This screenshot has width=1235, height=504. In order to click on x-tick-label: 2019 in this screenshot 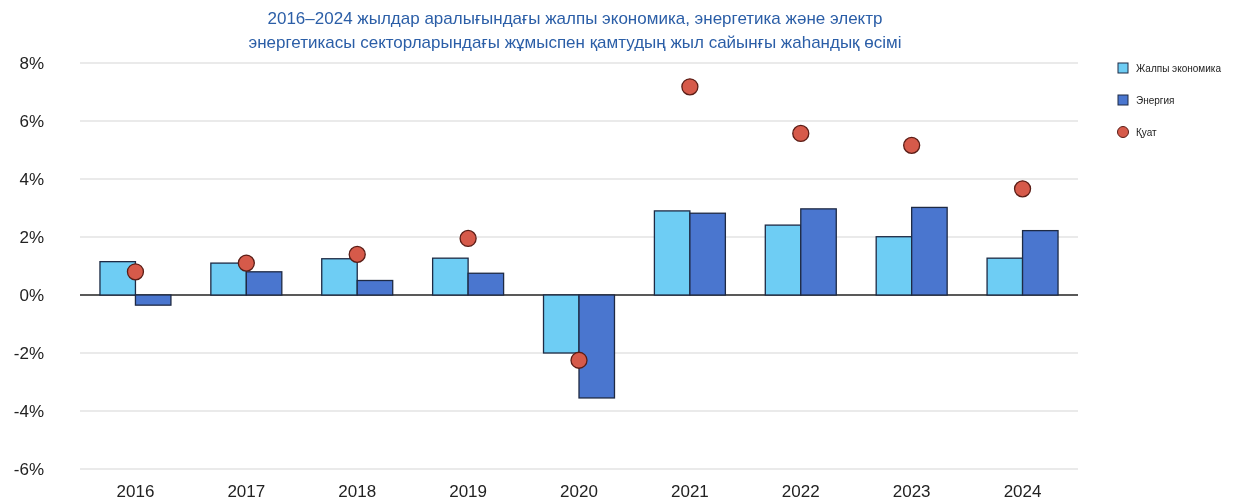, I will do `click(468, 491)`.